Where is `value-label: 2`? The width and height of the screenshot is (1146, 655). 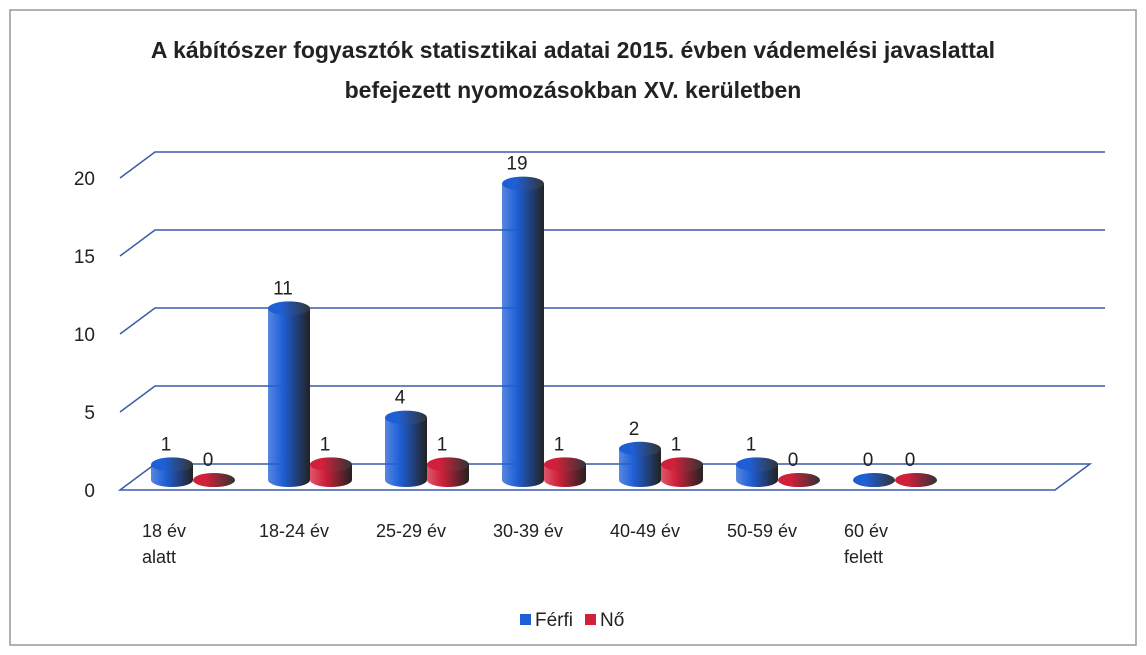 value-label: 2 is located at coordinates (634, 429).